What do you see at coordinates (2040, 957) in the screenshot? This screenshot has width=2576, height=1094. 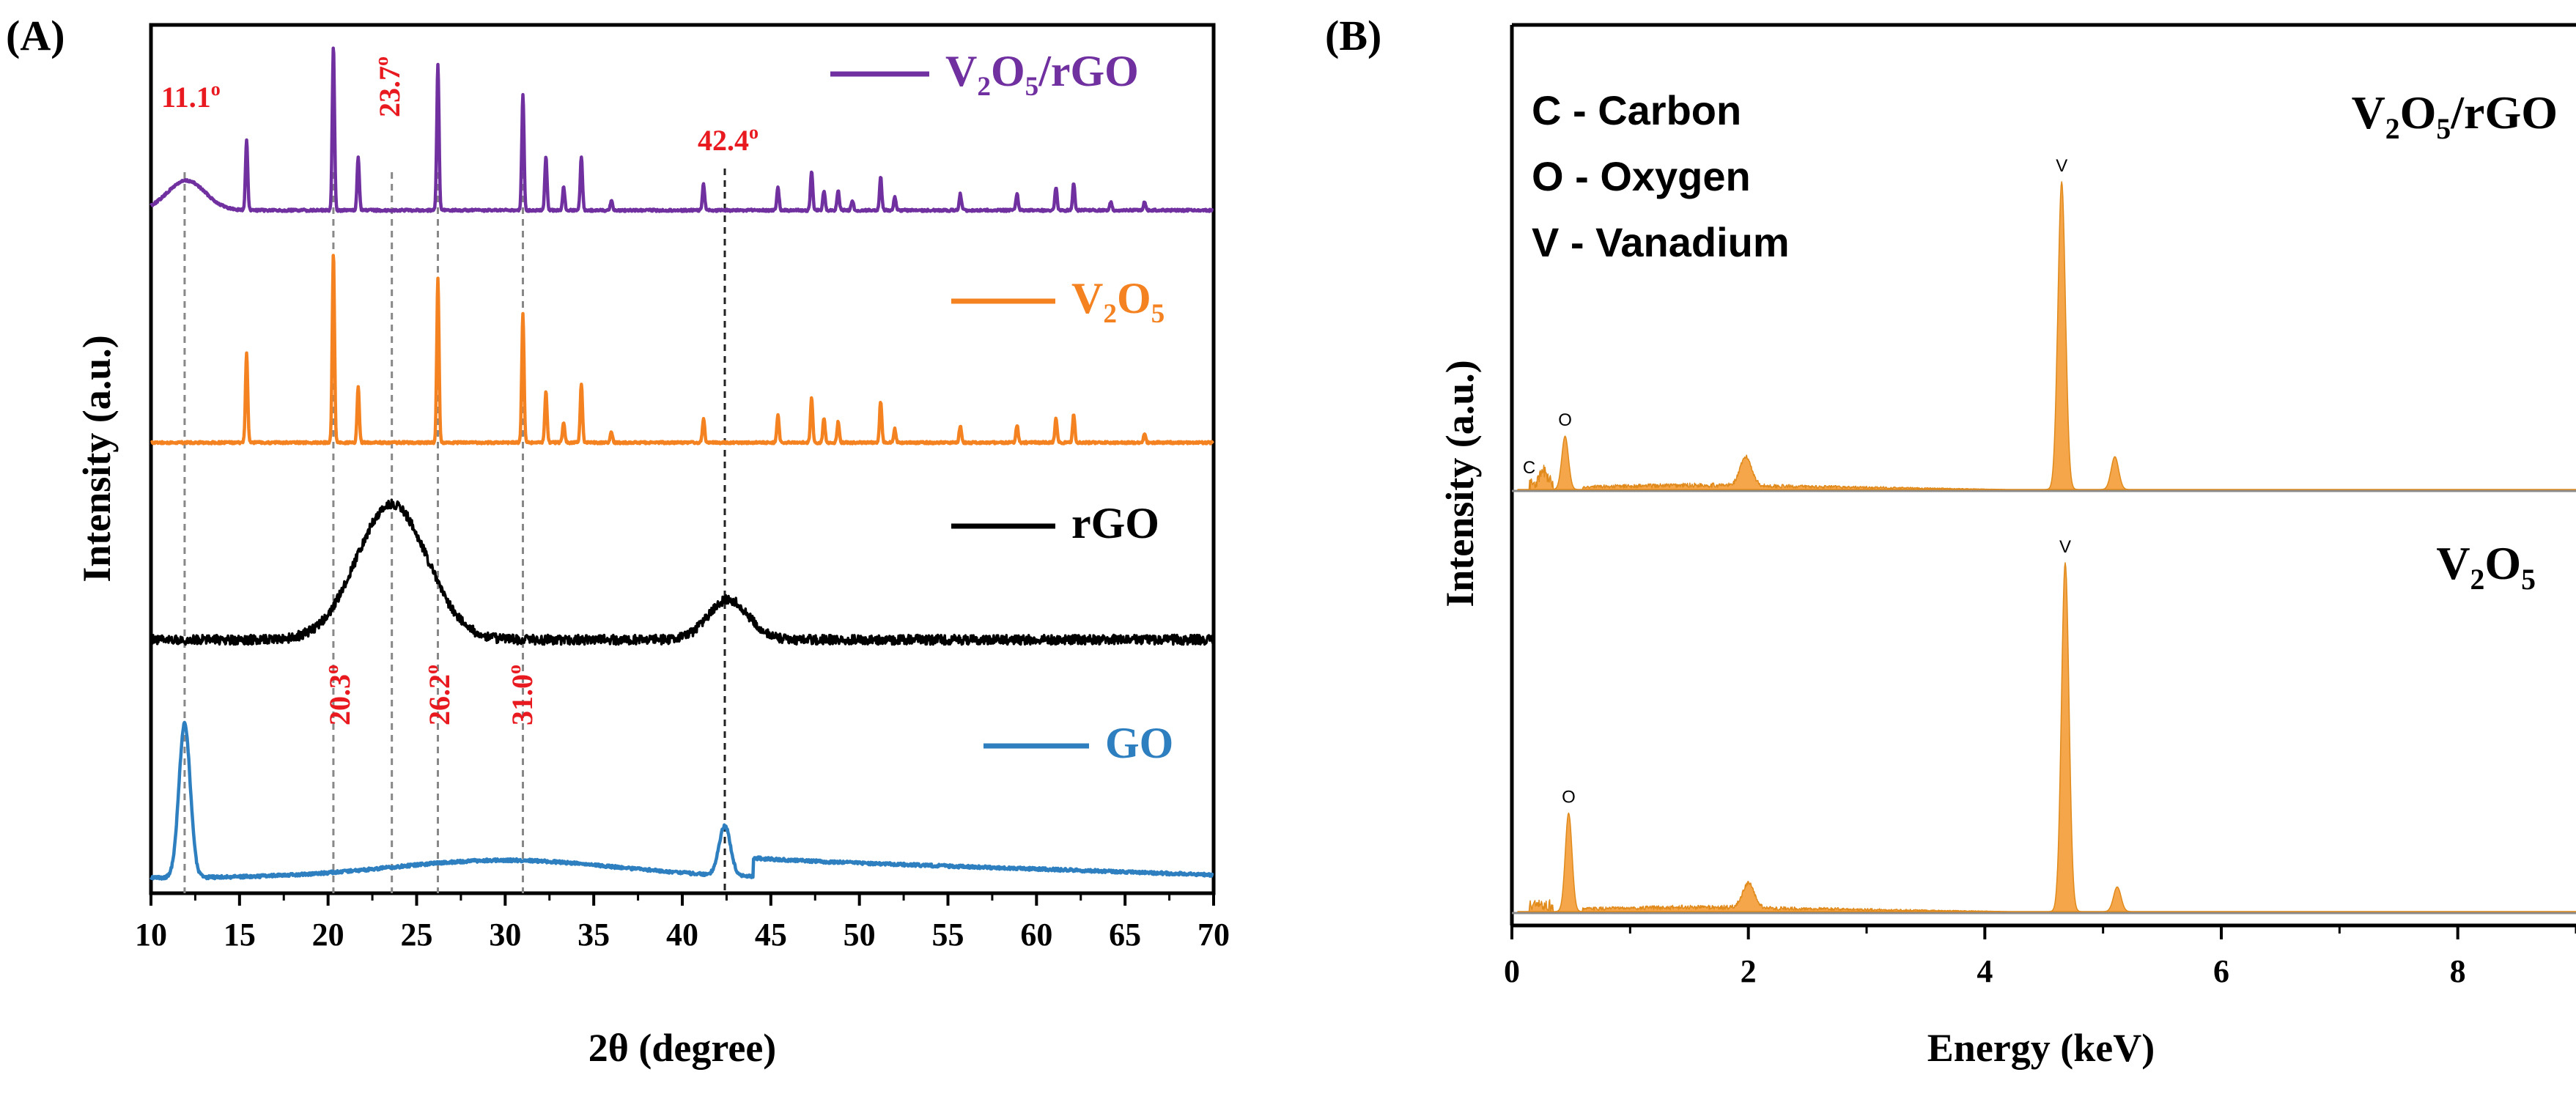 I see `panel-b-x-ticks: 0 2 4 6 8` at bounding box center [2040, 957].